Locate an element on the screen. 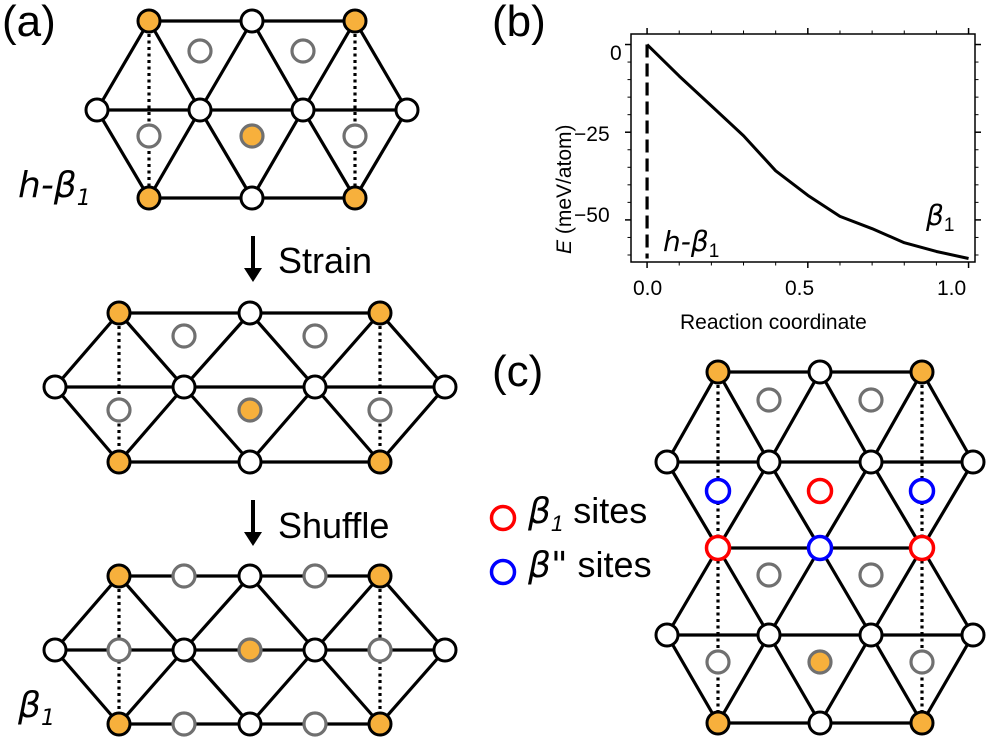 The height and width of the screenshot is (747, 995). energy-chart is located at coordinates (803, 148).